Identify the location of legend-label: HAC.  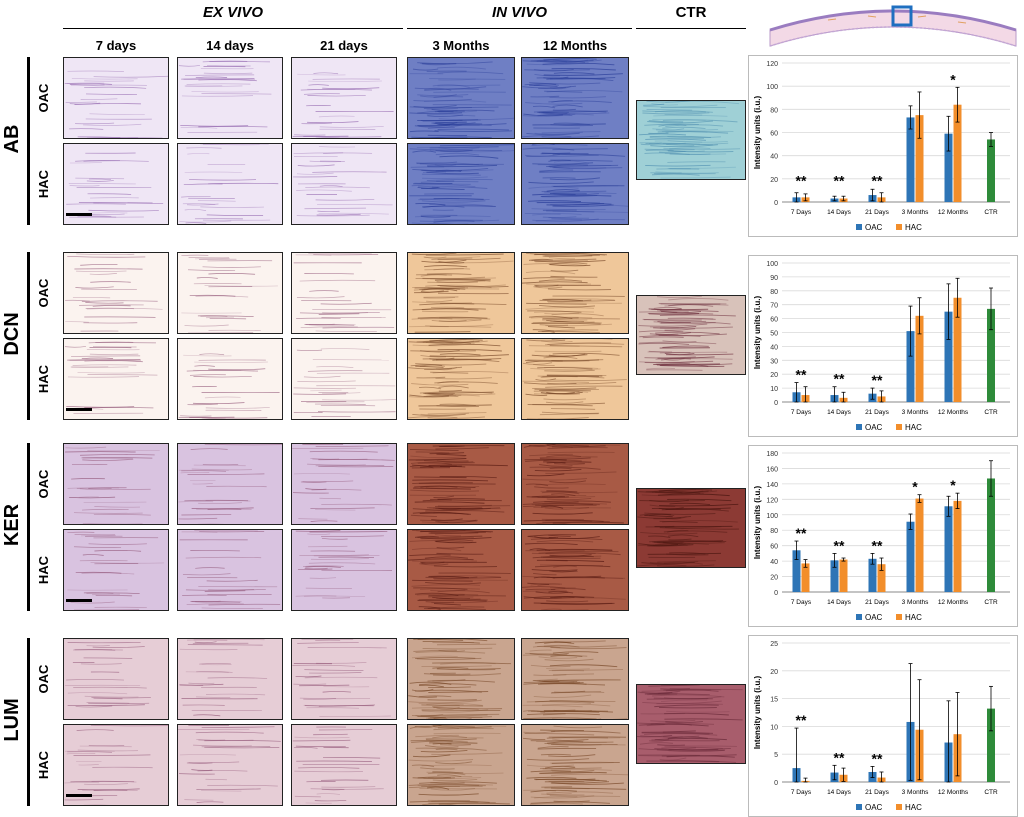
(913, 807).